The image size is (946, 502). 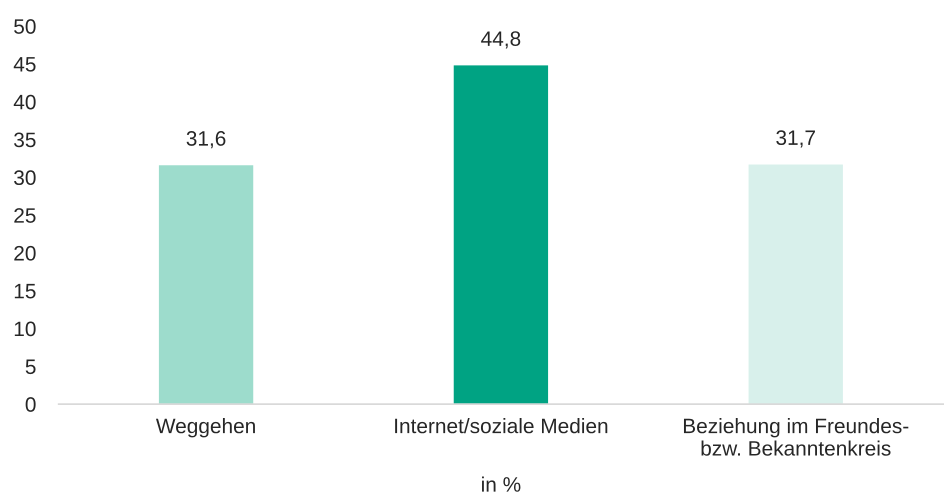 I want to click on x-axis-title: in %, so click(x=501, y=484).